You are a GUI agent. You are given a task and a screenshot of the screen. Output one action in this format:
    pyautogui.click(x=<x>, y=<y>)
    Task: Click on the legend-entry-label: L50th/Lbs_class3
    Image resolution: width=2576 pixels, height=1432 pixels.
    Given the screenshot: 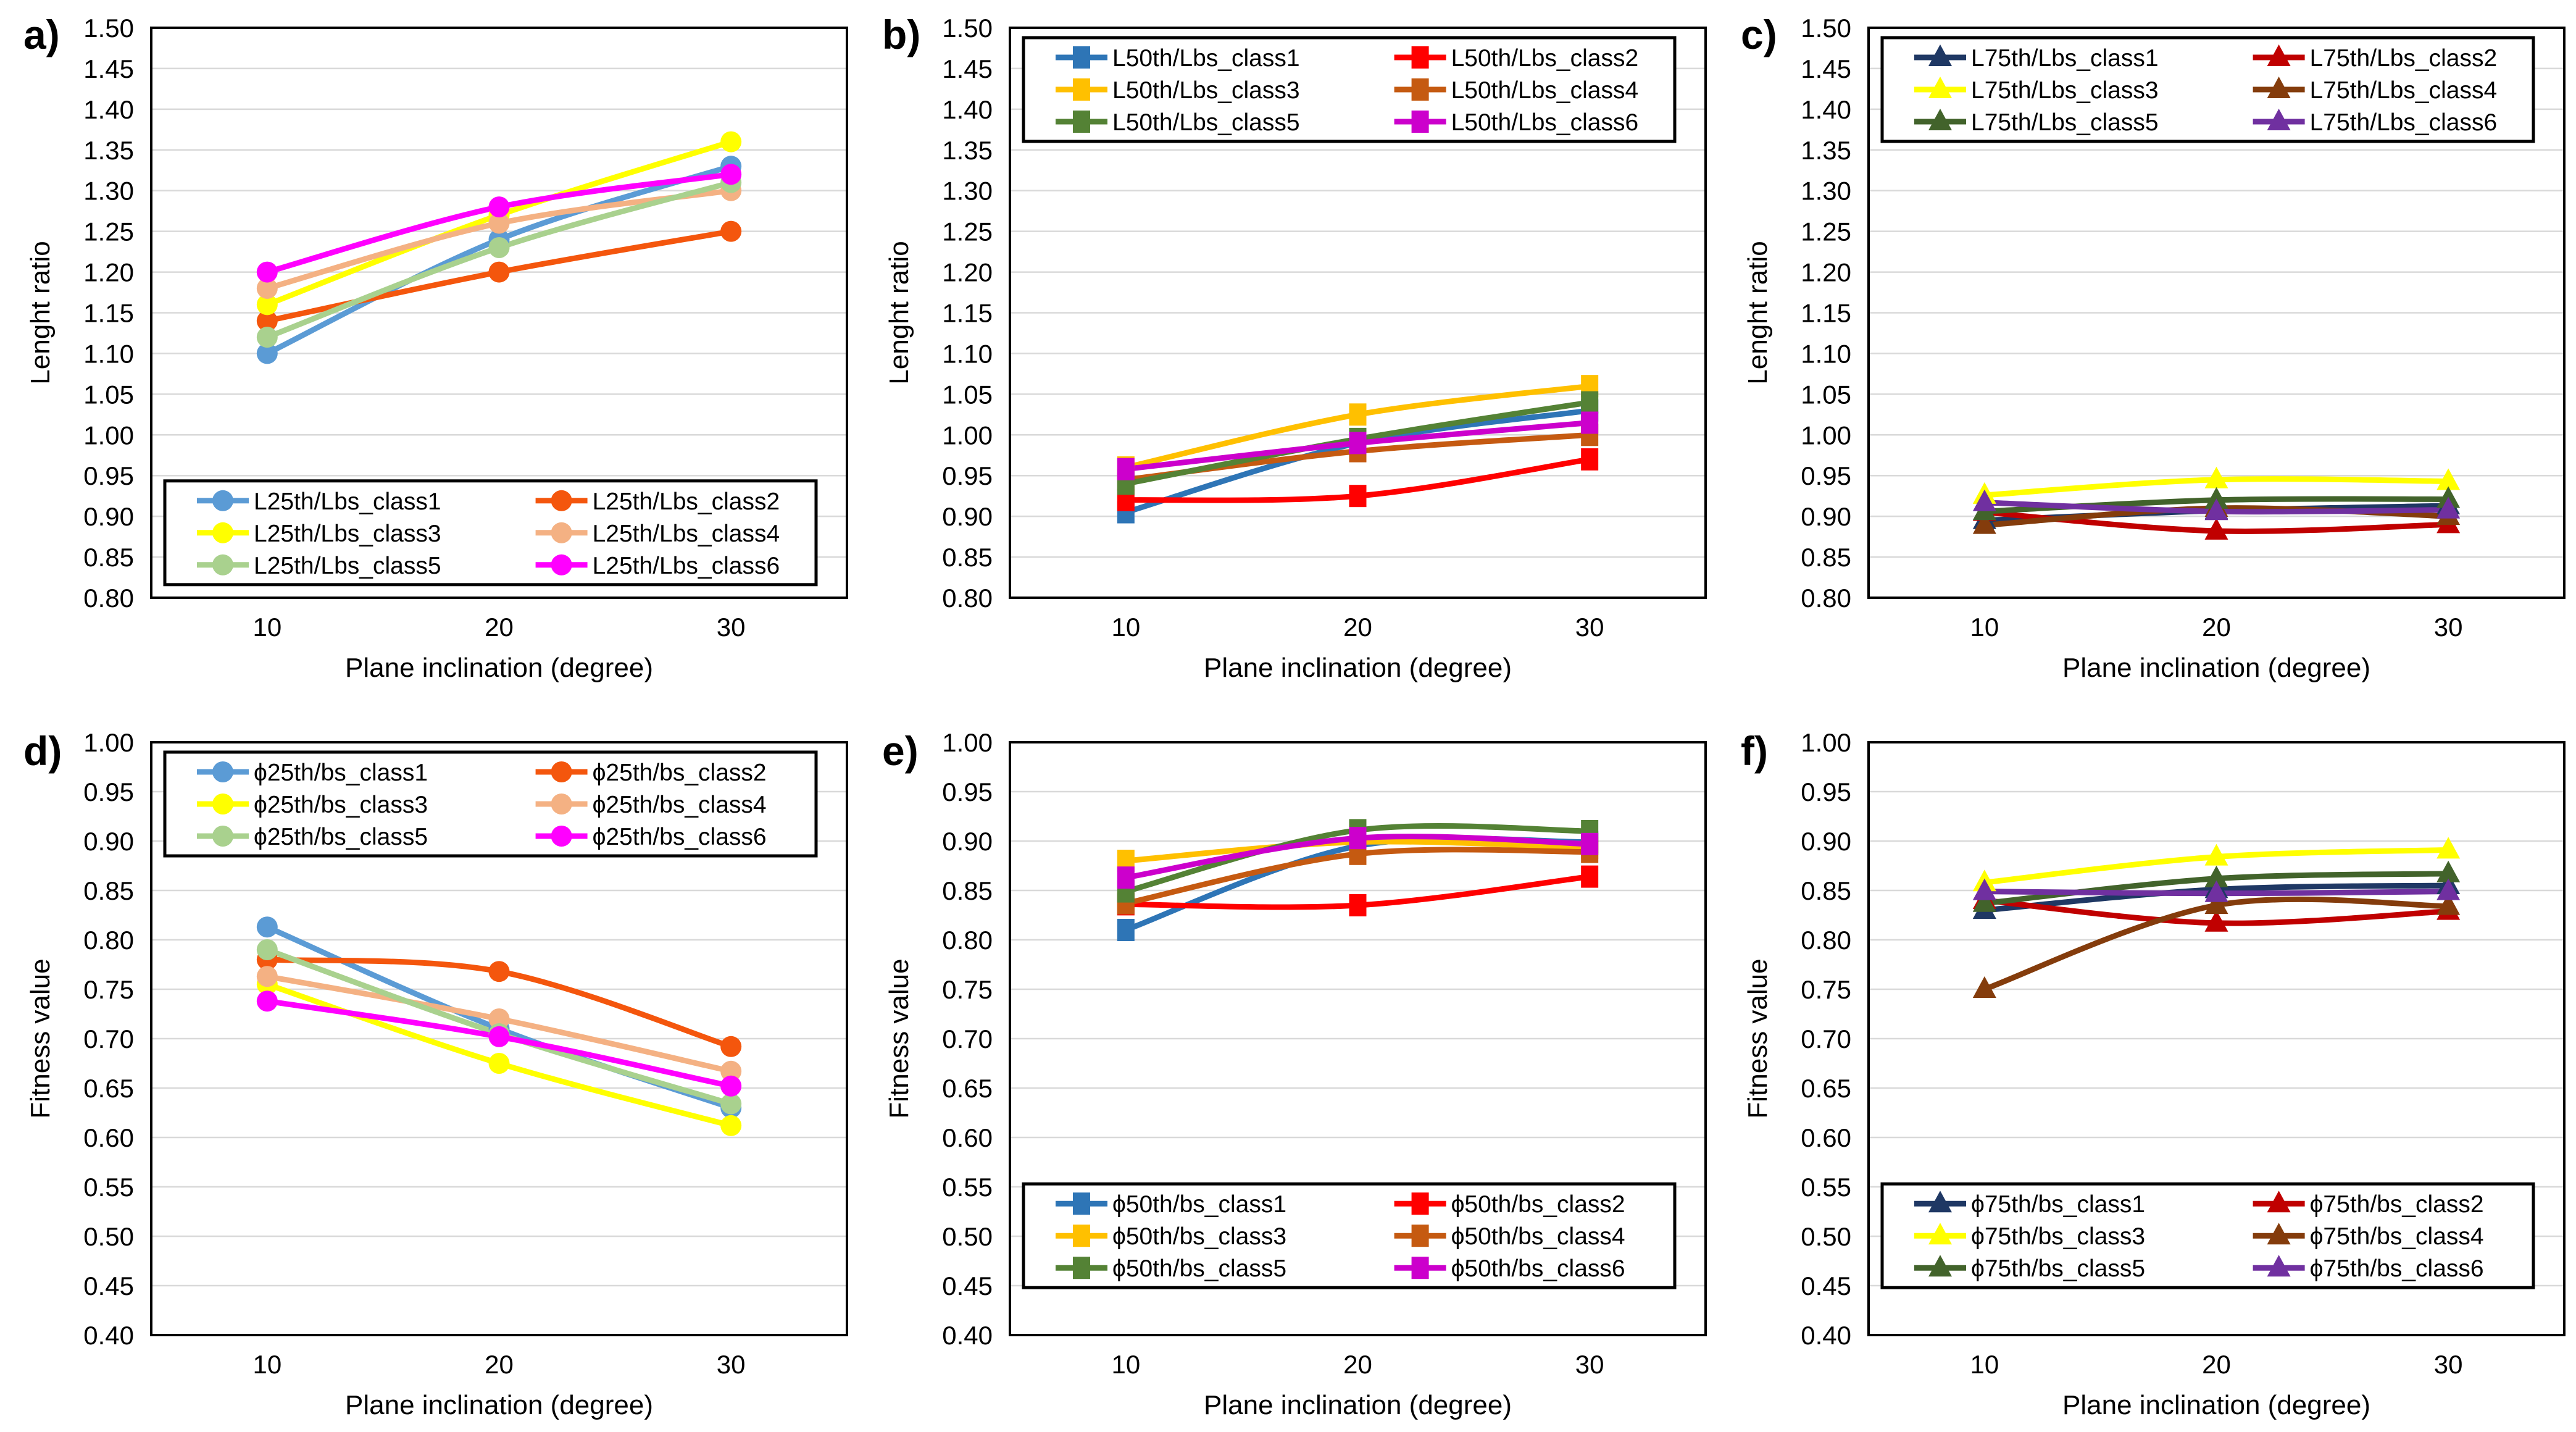 What is the action you would take?
    pyautogui.click(x=1206, y=90)
    